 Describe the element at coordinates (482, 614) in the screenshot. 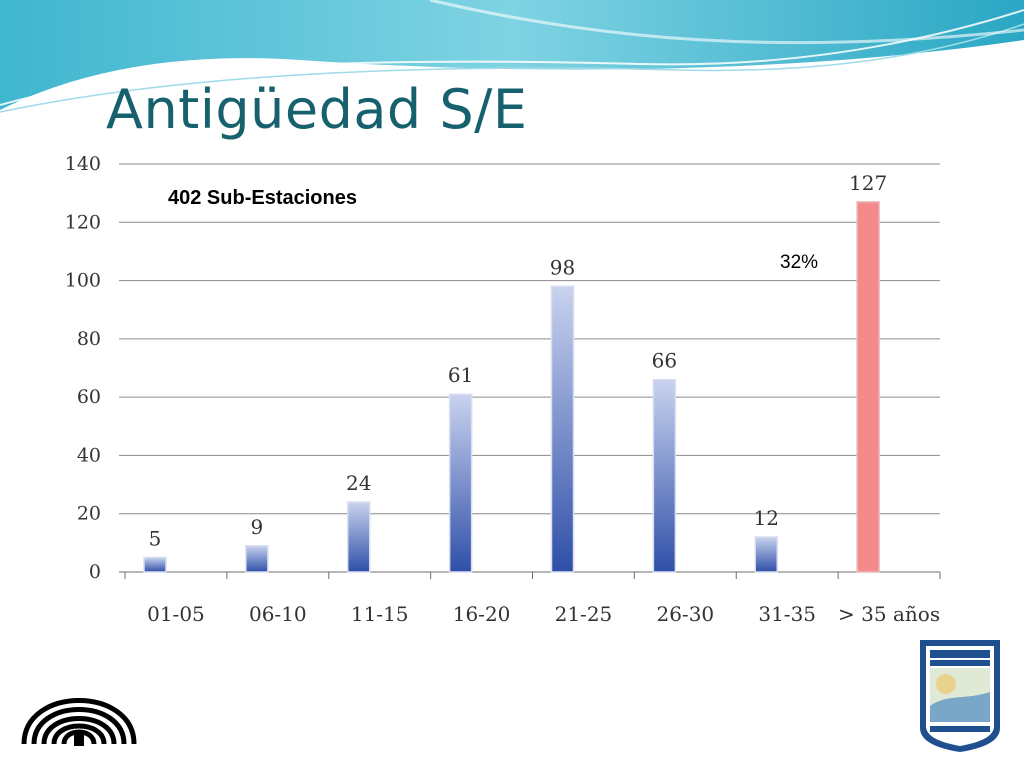

I see `x-category-label: 16-20` at that location.